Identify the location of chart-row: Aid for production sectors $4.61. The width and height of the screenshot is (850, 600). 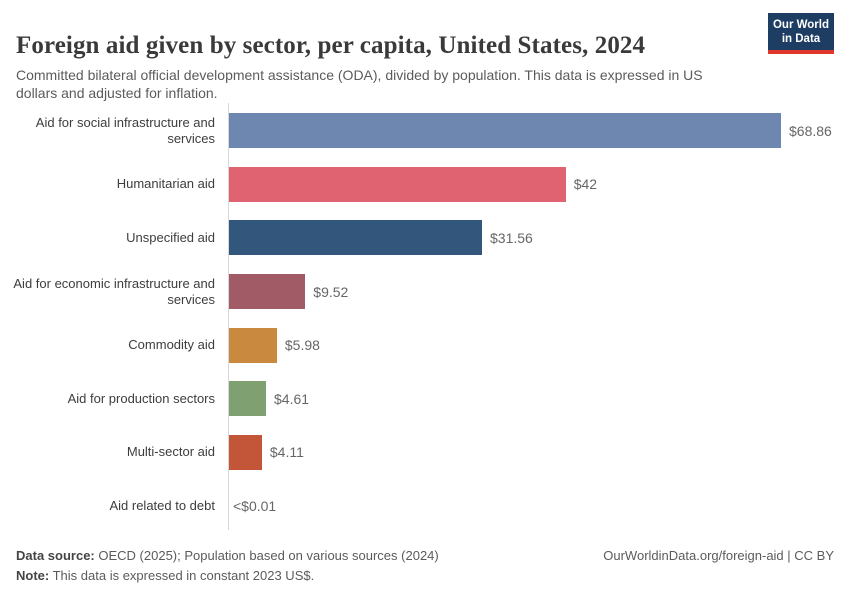
(425, 399).